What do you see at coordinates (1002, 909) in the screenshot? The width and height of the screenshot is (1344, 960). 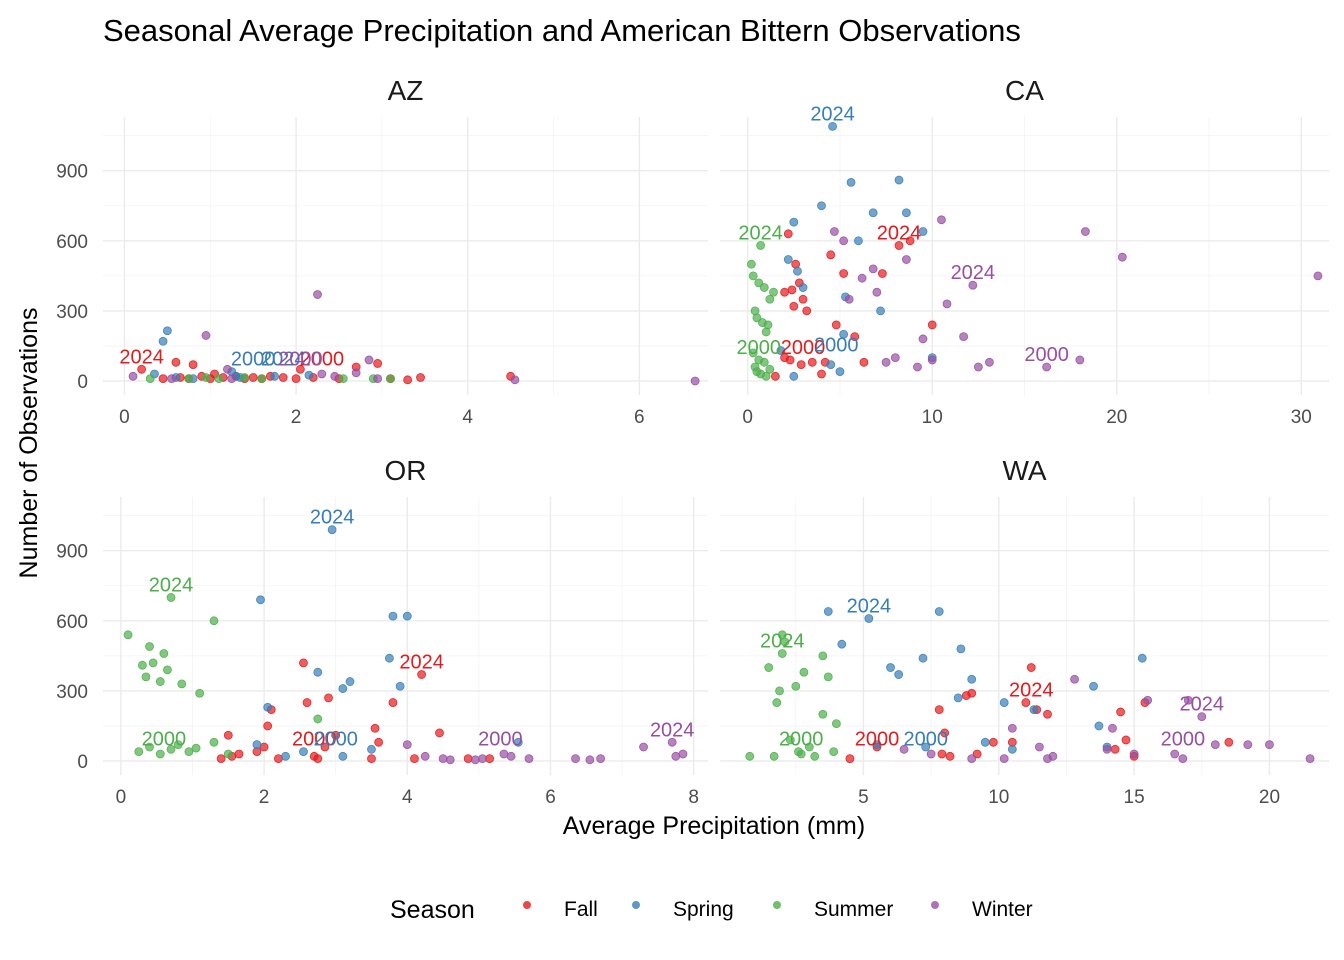 I see `legend-label-winter: Winter` at bounding box center [1002, 909].